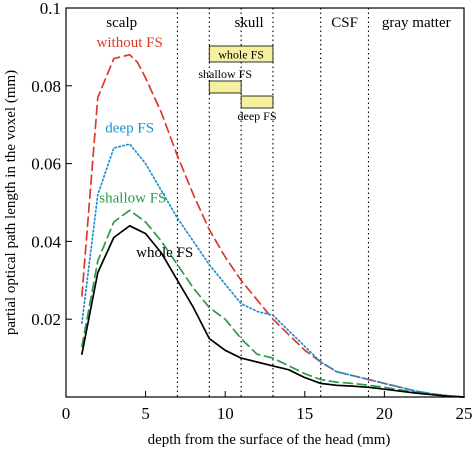  I want to click on x-tick-label: 25, so click(464, 413).